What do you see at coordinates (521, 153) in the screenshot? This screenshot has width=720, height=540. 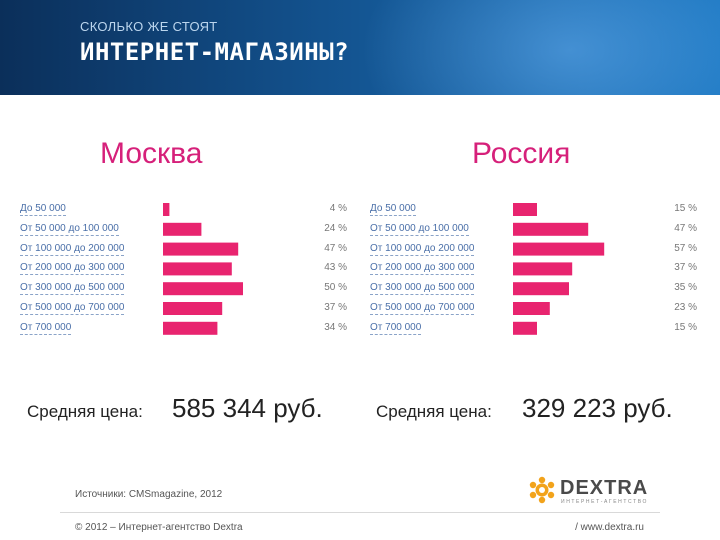 I see `russia-title: Россия` at bounding box center [521, 153].